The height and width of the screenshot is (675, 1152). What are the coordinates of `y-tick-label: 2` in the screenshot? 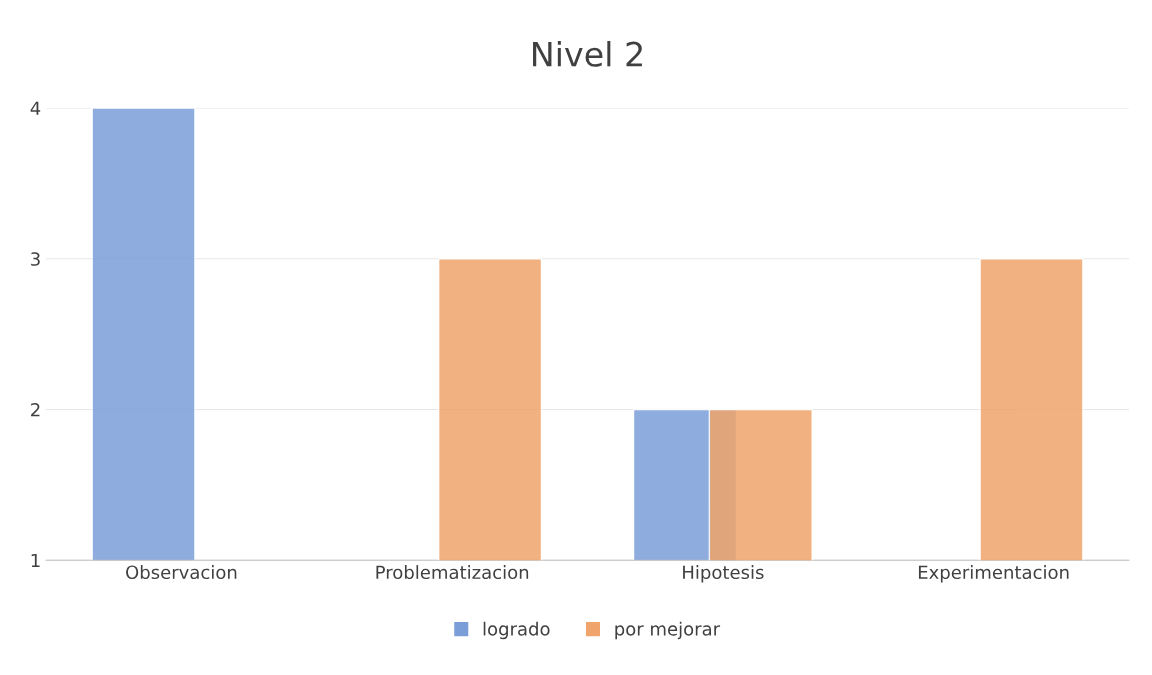 It's located at (35, 409).